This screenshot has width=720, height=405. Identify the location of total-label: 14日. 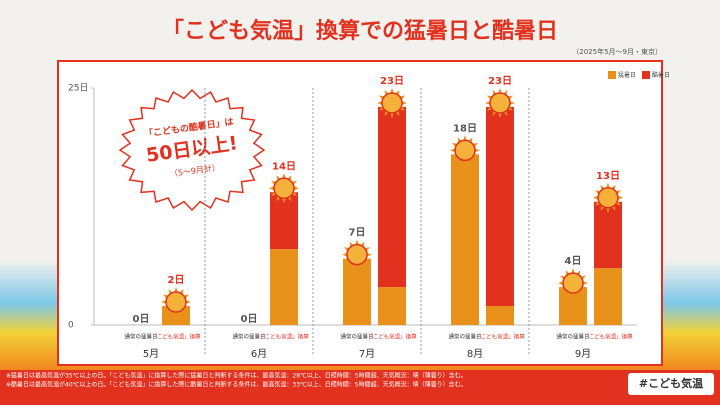
(284, 166).